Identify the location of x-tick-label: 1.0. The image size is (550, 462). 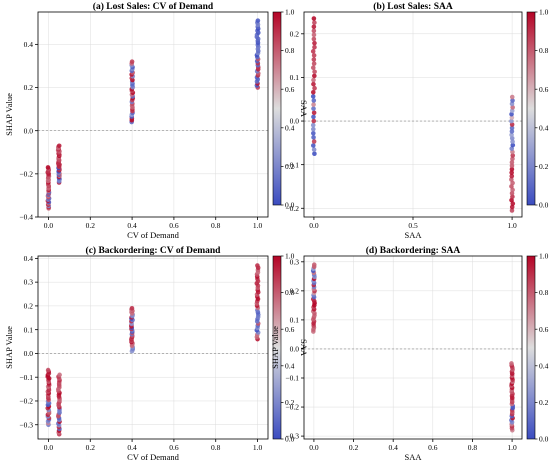
(512, 225).